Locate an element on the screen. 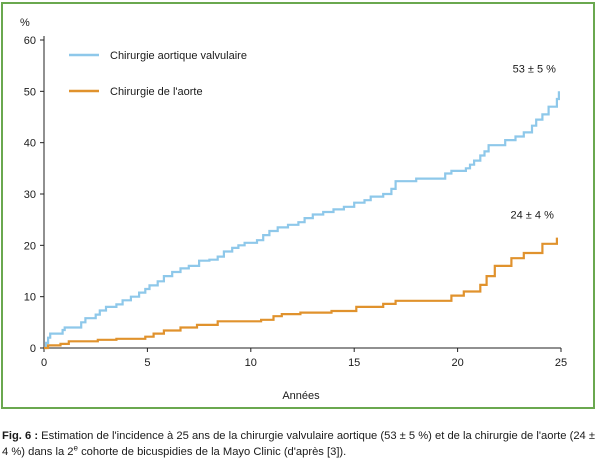 This screenshot has width=600, height=460. x-axis-label: Années is located at coordinates (301, 396).